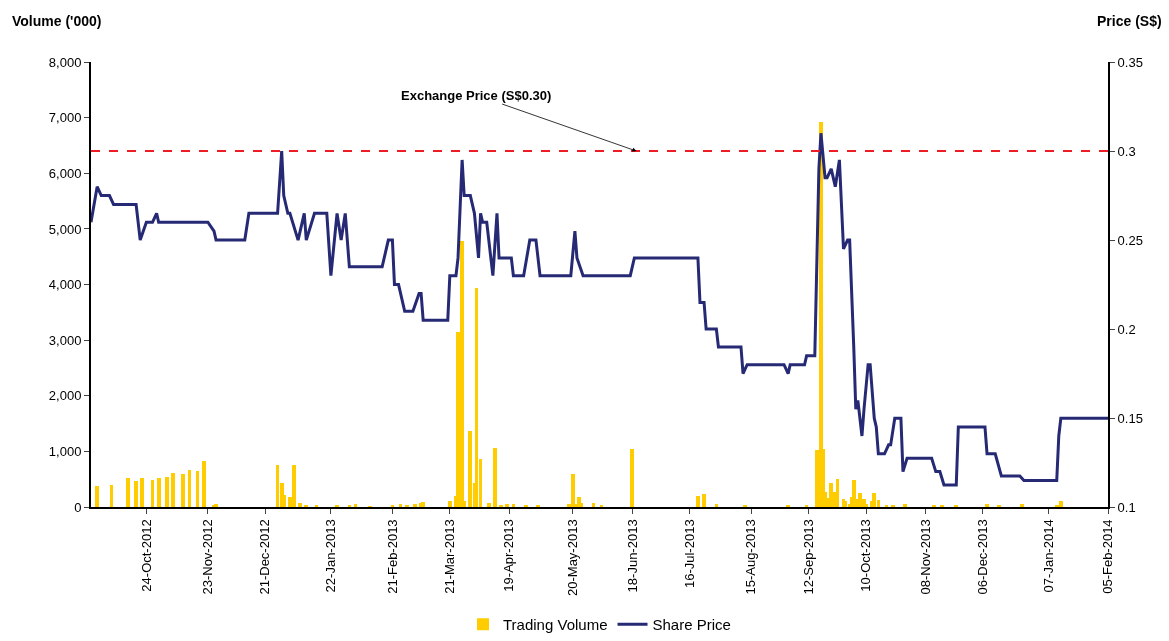 The width and height of the screenshot is (1169, 641). Describe the element at coordinates (65, 229) in the screenshot. I see `y-tick-label: 5,000` at that location.